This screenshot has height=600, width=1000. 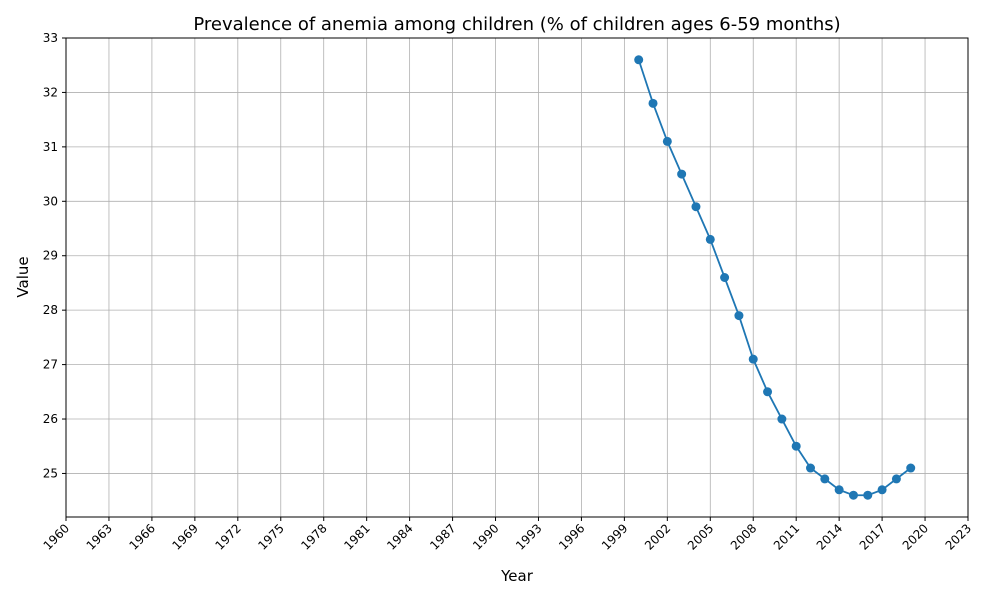 What do you see at coordinates (184, 536) in the screenshot?
I see `x-tick-label: 1969` at bounding box center [184, 536].